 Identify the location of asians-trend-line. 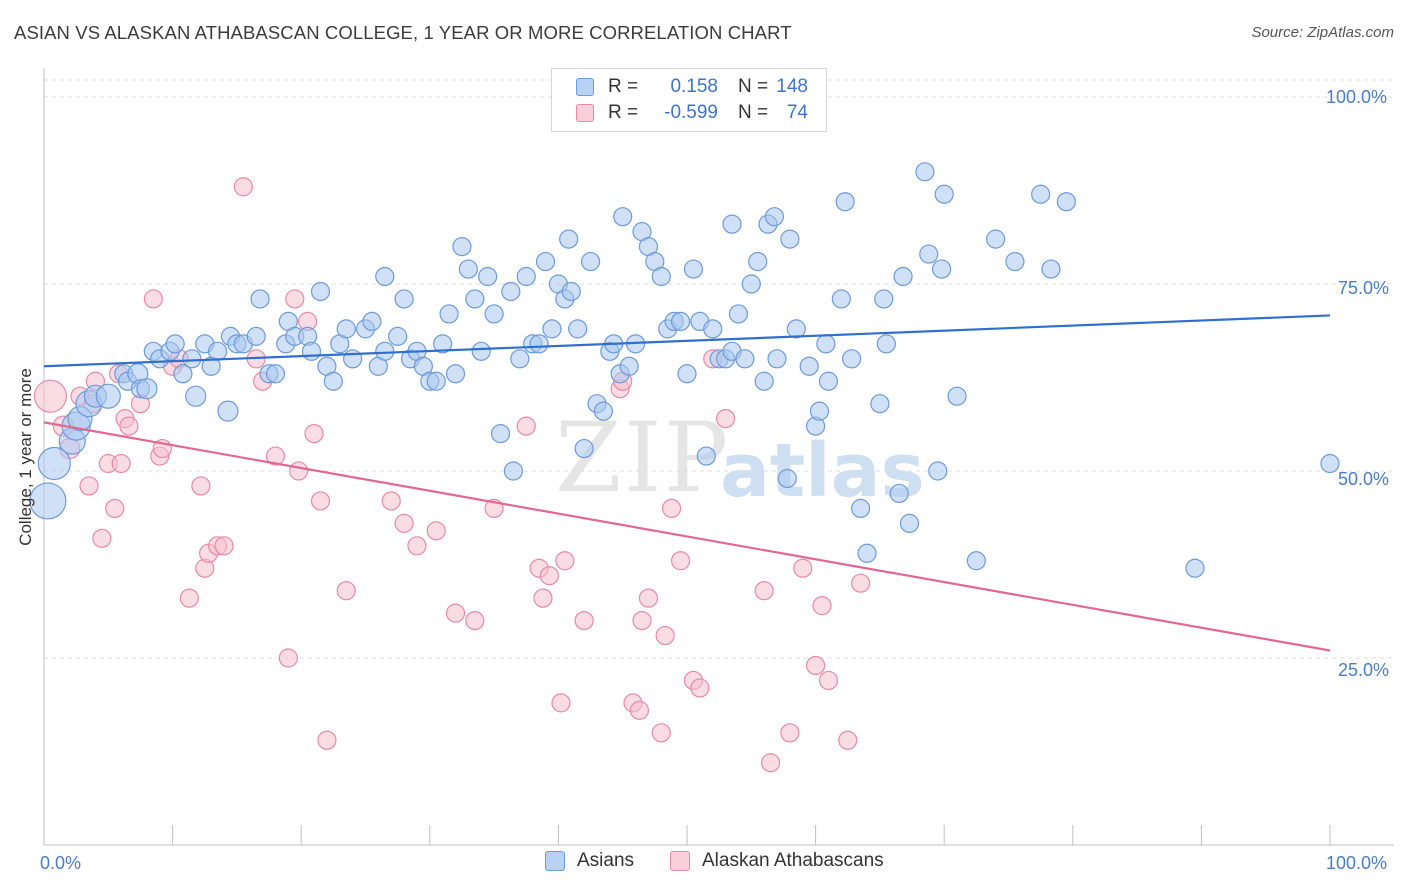
(687, 341).